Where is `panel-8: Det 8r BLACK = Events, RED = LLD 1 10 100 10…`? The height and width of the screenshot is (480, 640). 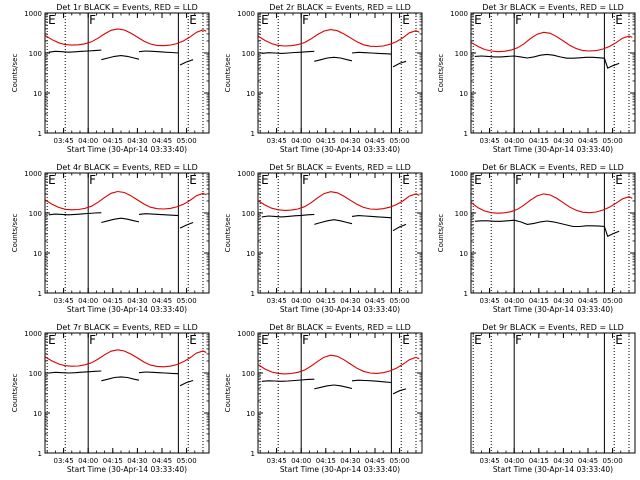
panel-8: Det 8r BLACK = Events, RED = LLD 1 10 100 10… is located at coordinates (323, 398).